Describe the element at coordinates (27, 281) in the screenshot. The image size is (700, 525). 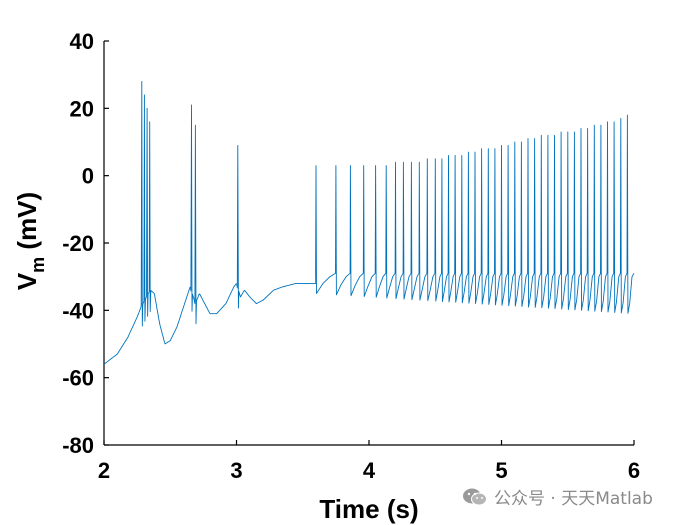
I see `y-axis-label-main: V` at that location.